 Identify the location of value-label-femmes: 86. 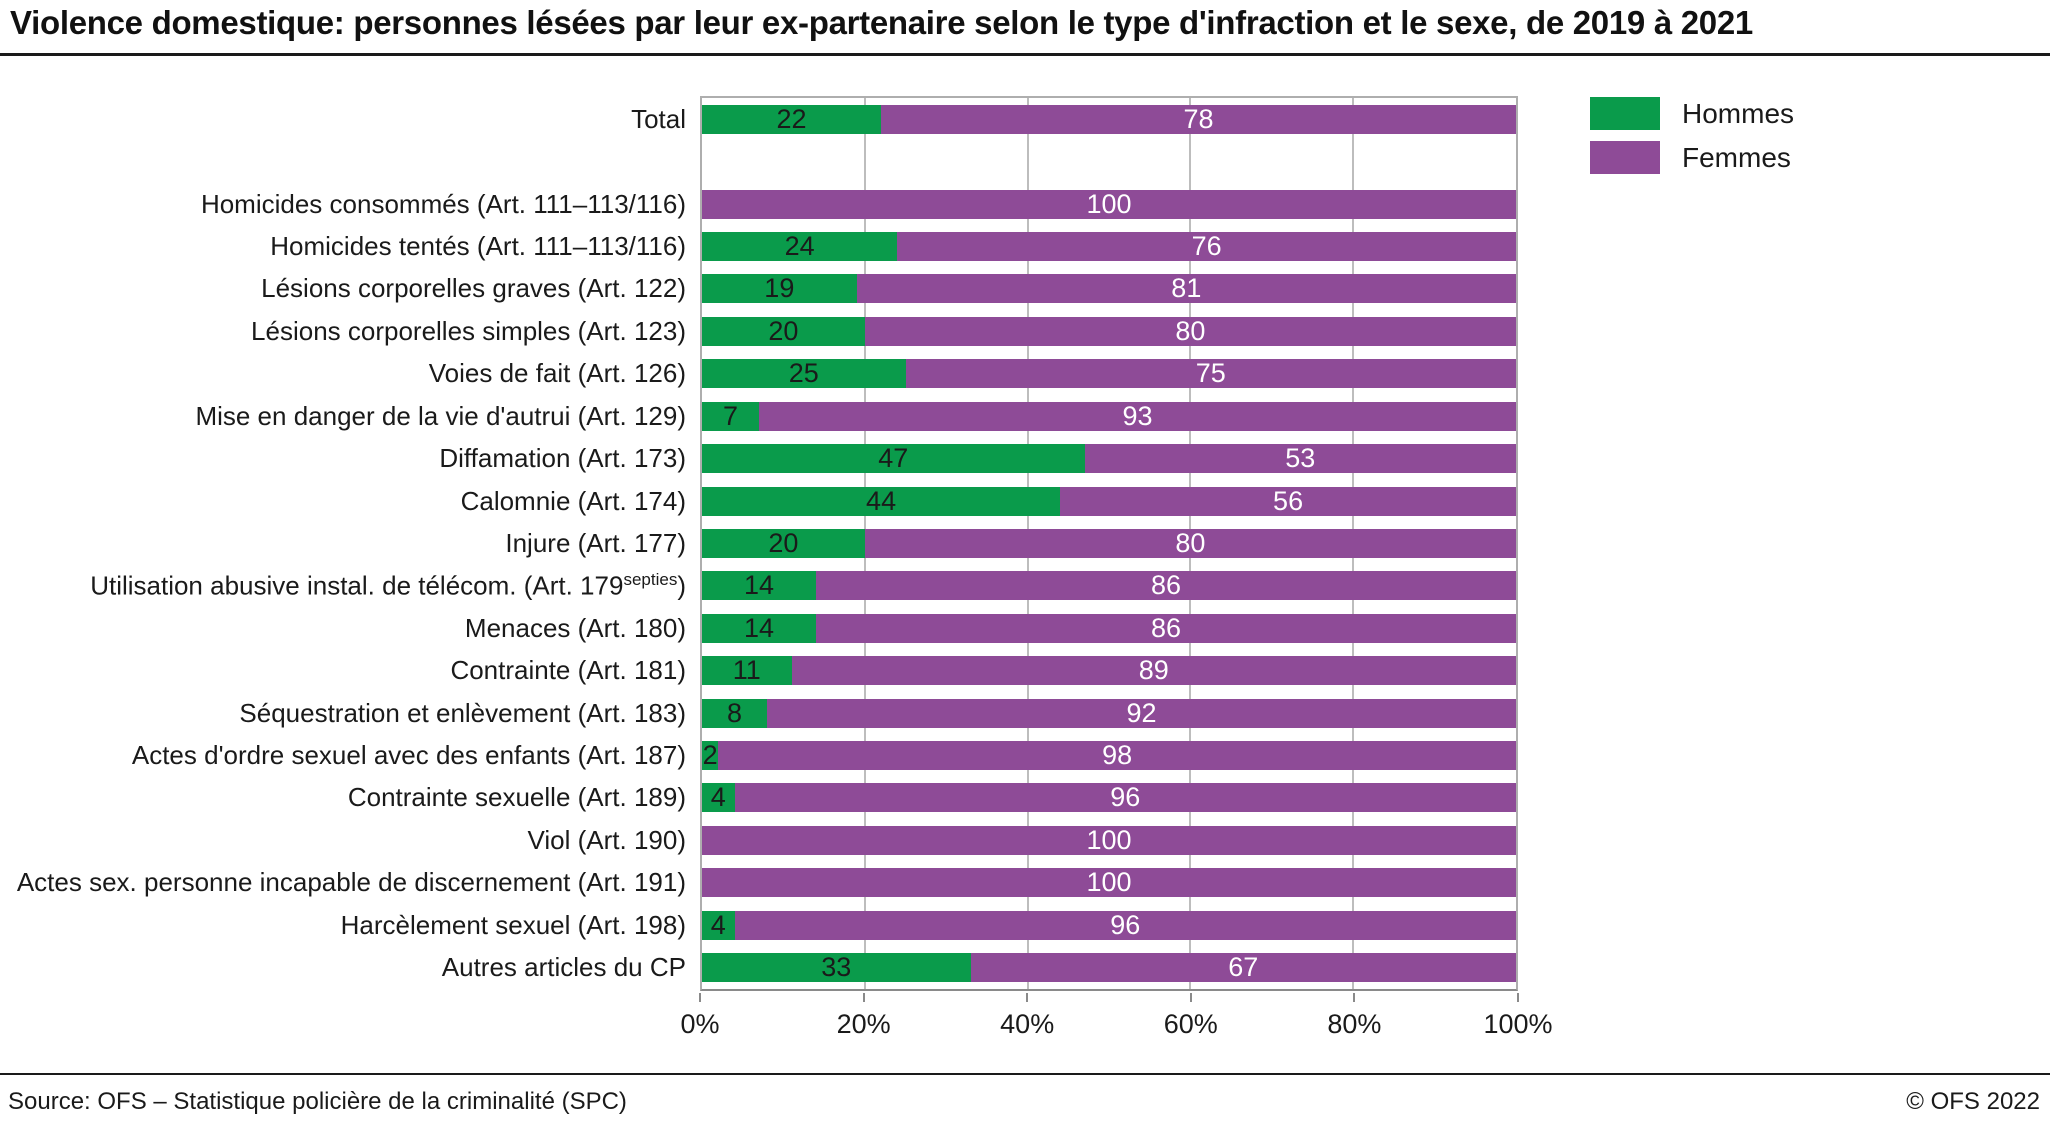
(1165, 627).